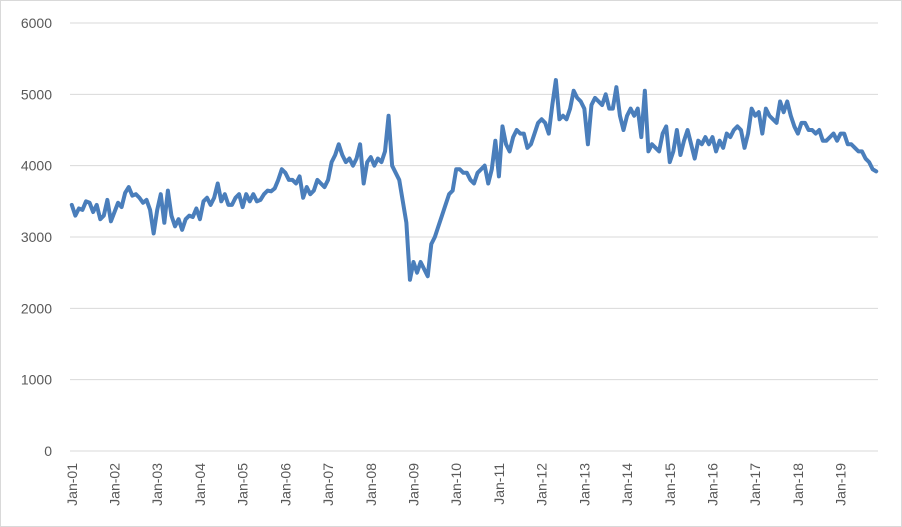 The height and width of the screenshot is (527, 902). I want to click on x-tick-label: Jan-02, so click(114, 484).